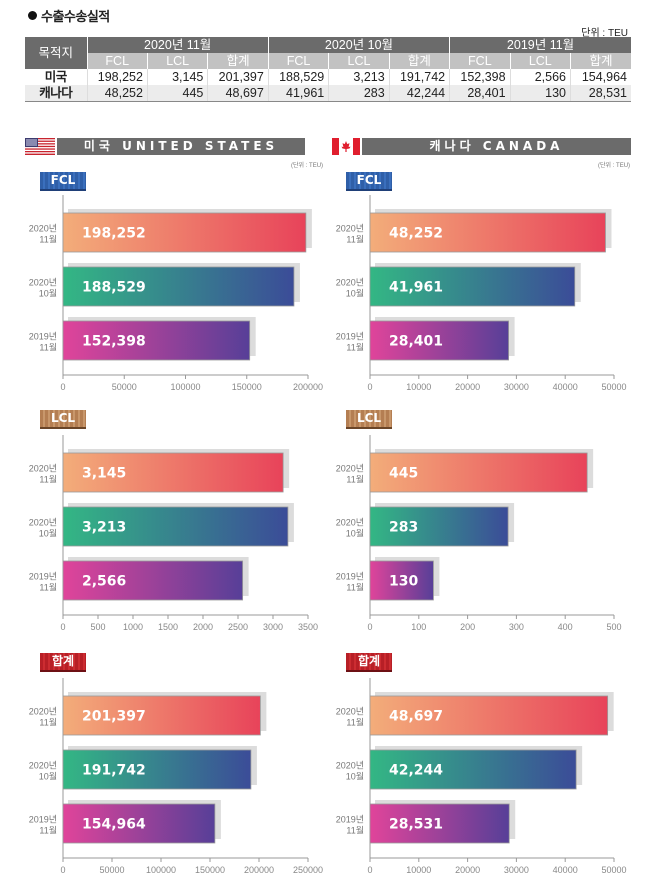 The height and width of the screenshot is (887, 650). Describe the element at coordinates (541, 77) in the screenshot. I see `table-cell: 2,566` at that location.